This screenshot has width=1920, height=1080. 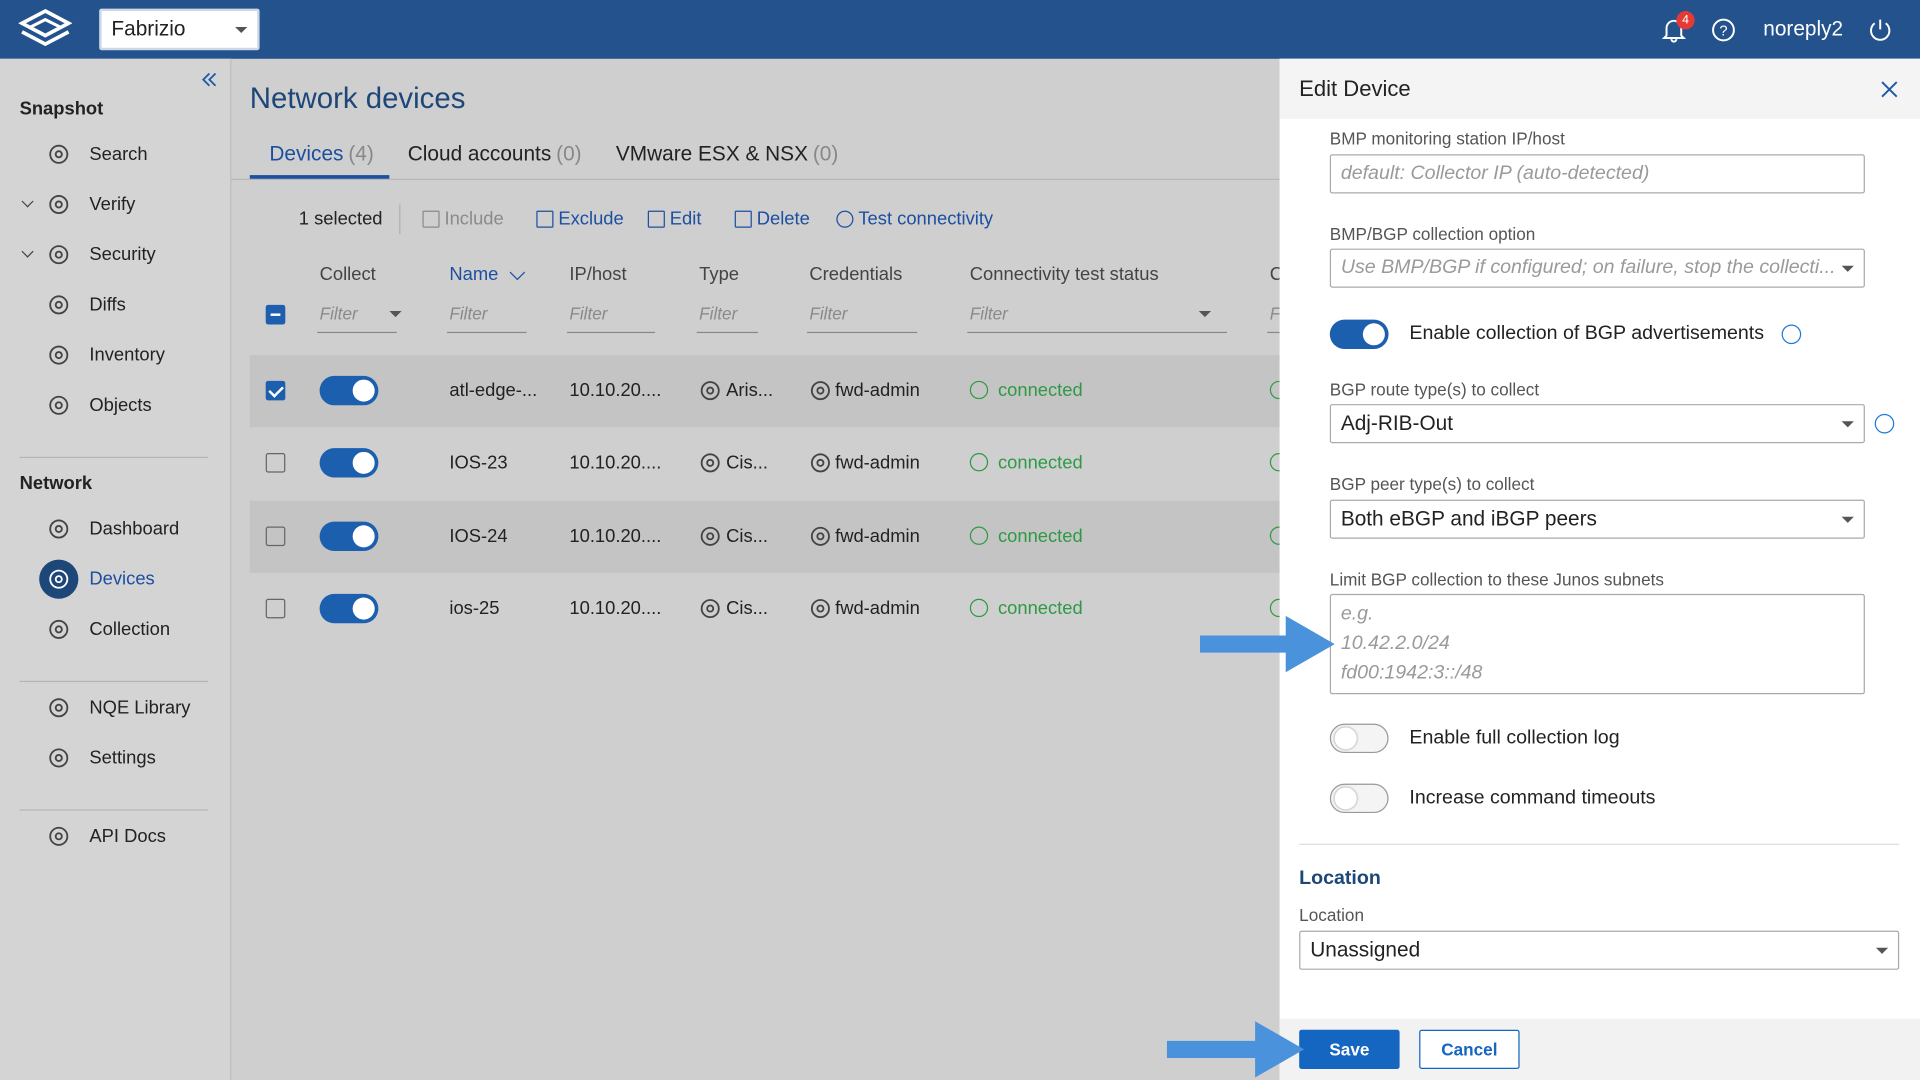 I want to click on checkbox-dash, so click(x=275, y=314).